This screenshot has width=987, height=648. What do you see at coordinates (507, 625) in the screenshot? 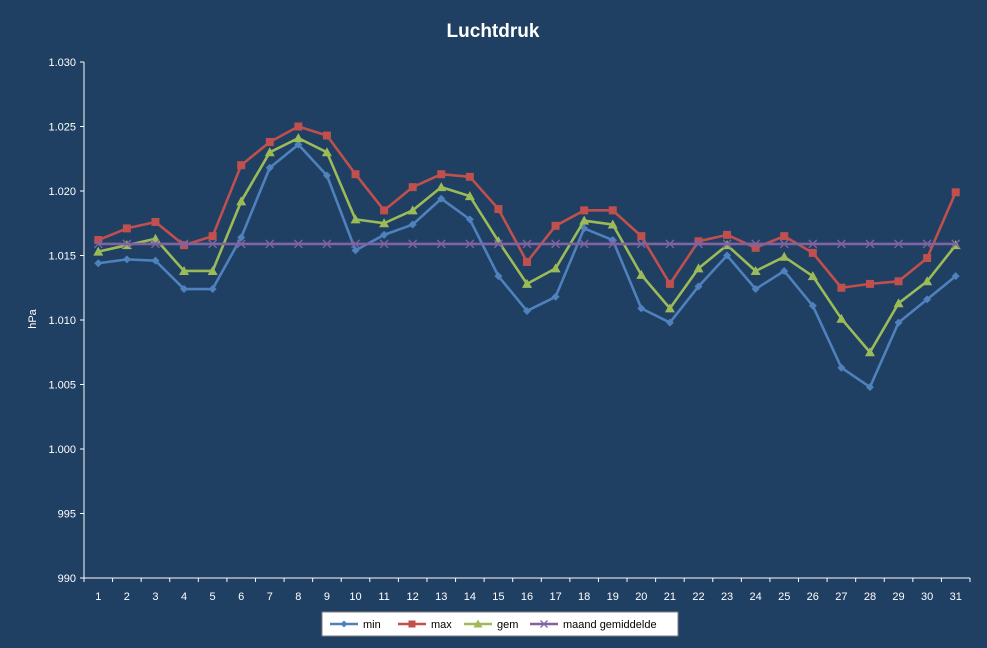
I see `legend-label: gem` at bounding box center [507, 625].